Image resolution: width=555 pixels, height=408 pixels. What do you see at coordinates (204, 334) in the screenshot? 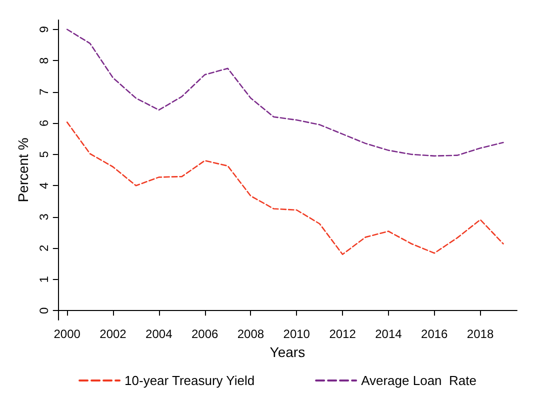
I see `x-tick-label: 2006` at bounding box center [204, 334].